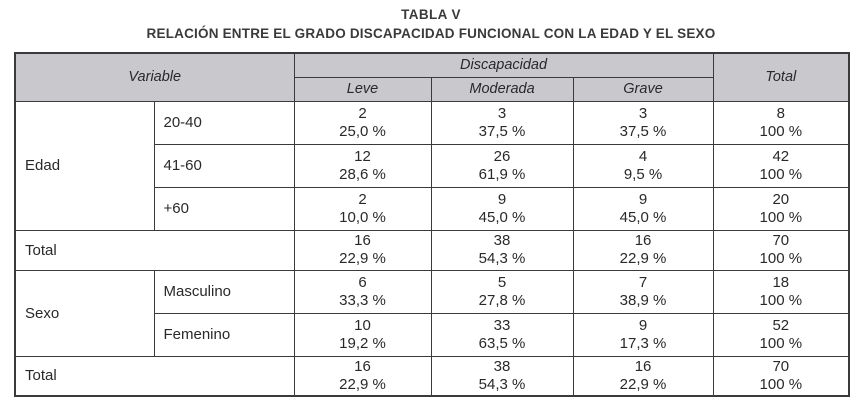  Describe the element at coordinates (643, 300) in the screenshot. I see `cell-percent: 38,9 %` at that location.